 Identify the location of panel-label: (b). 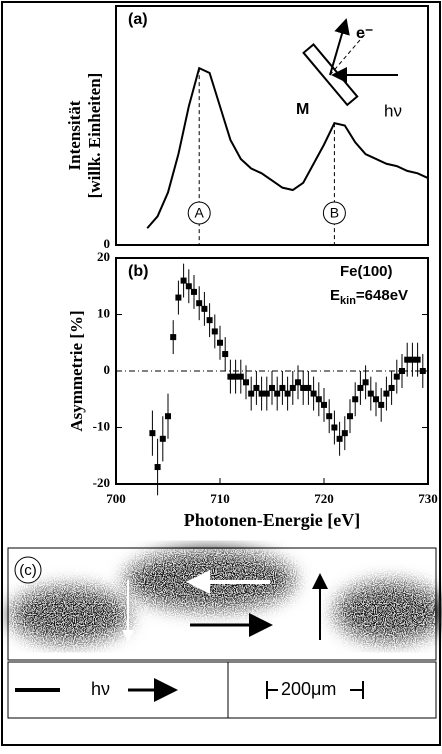
(138, 271).